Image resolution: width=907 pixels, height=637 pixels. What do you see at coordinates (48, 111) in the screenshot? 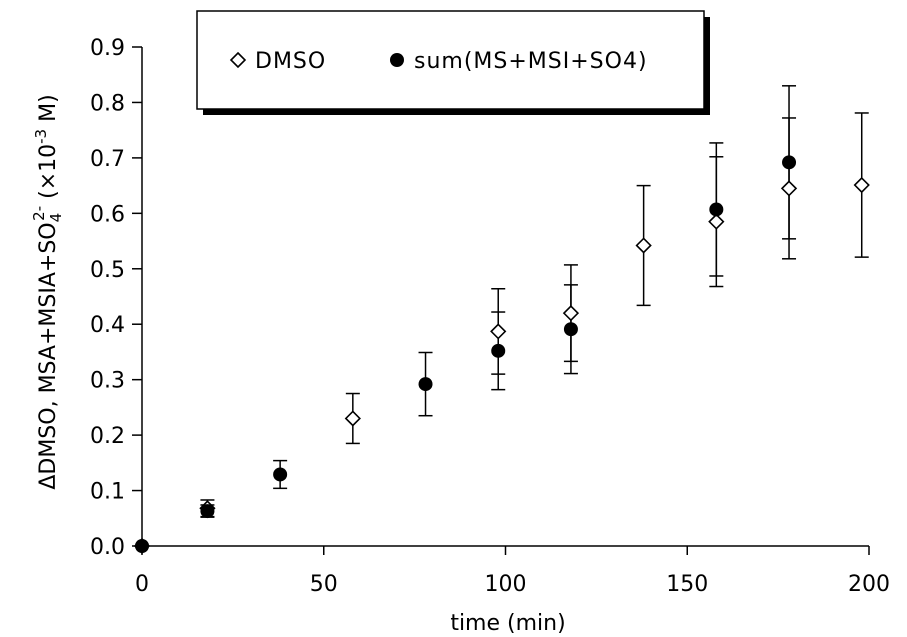
I see `y-axis-title-unit-close: M)` at bounding box center [48, 111].